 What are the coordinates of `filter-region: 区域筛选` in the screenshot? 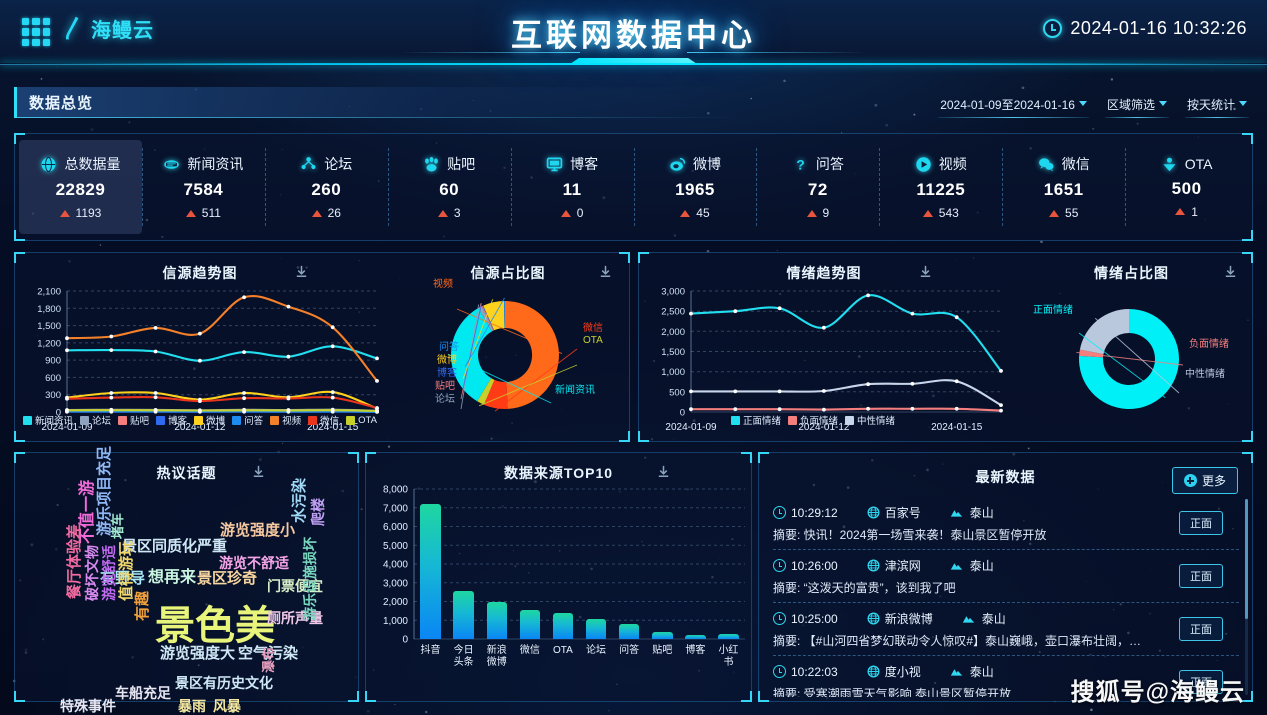 It's located at (1136, 107).